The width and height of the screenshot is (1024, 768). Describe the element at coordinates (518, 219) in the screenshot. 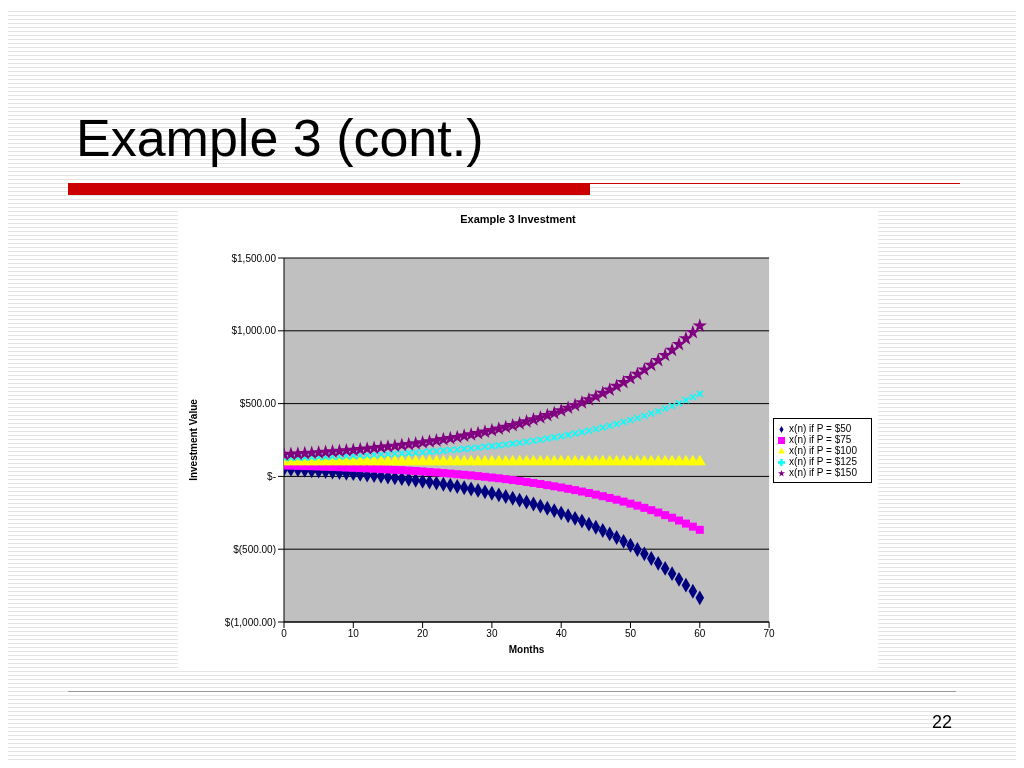

I see `chart-title: Example 3 Investment` at that location.